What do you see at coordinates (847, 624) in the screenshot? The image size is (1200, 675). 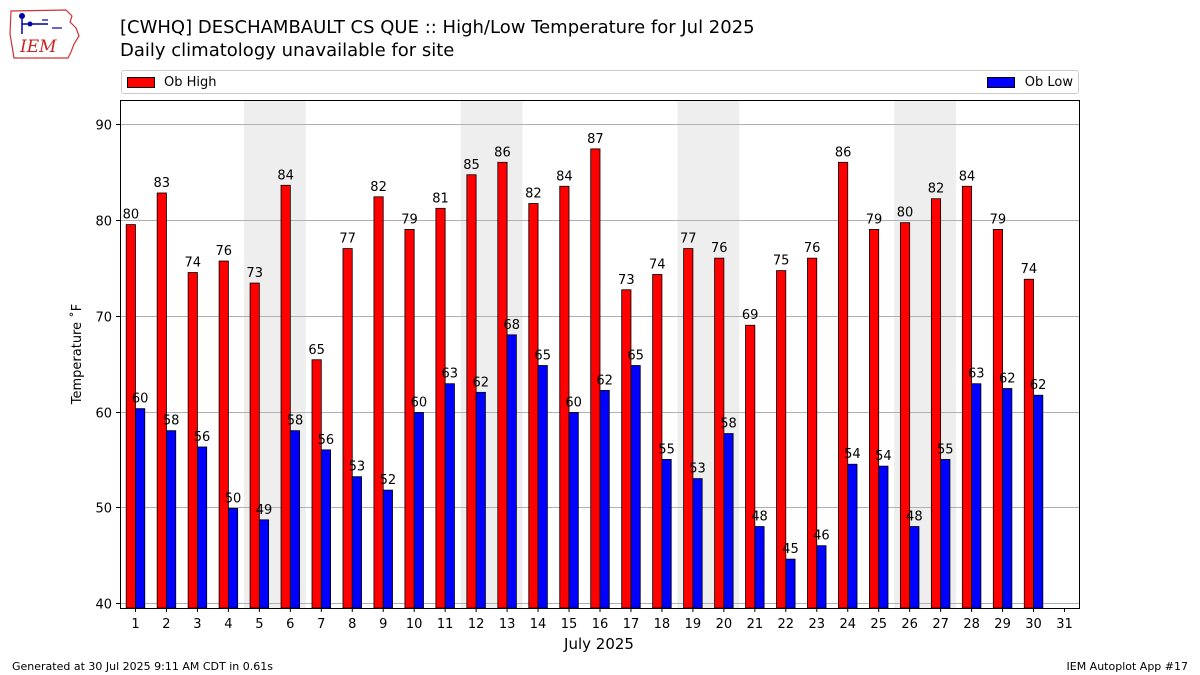 I see `x-tick-label: 24` at bounding box center [847, 624].